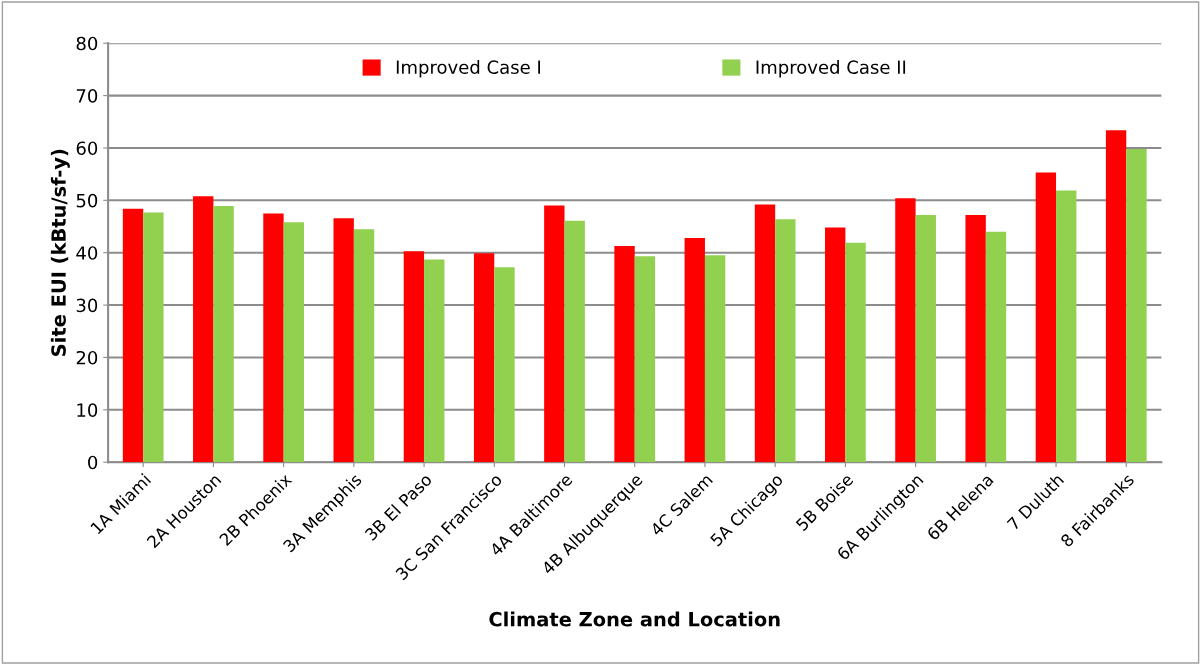 This screenshot has width=1201, height=665. Describe the element at coordinates (87, 43) in the screenshot. I see `y-tick-label: 80` at that location.